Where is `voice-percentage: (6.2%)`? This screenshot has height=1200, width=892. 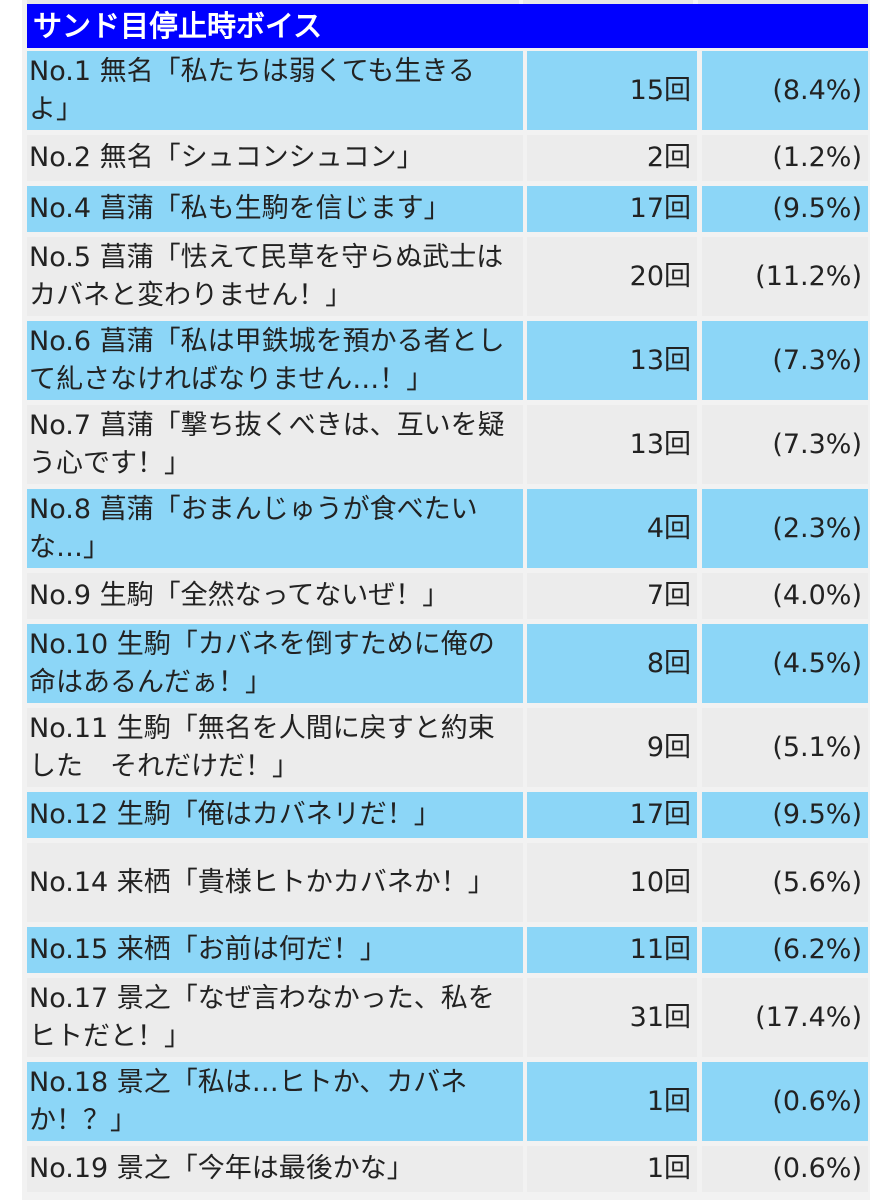
voice-percentage: (6.2%) is located at coordinates (785, 950).